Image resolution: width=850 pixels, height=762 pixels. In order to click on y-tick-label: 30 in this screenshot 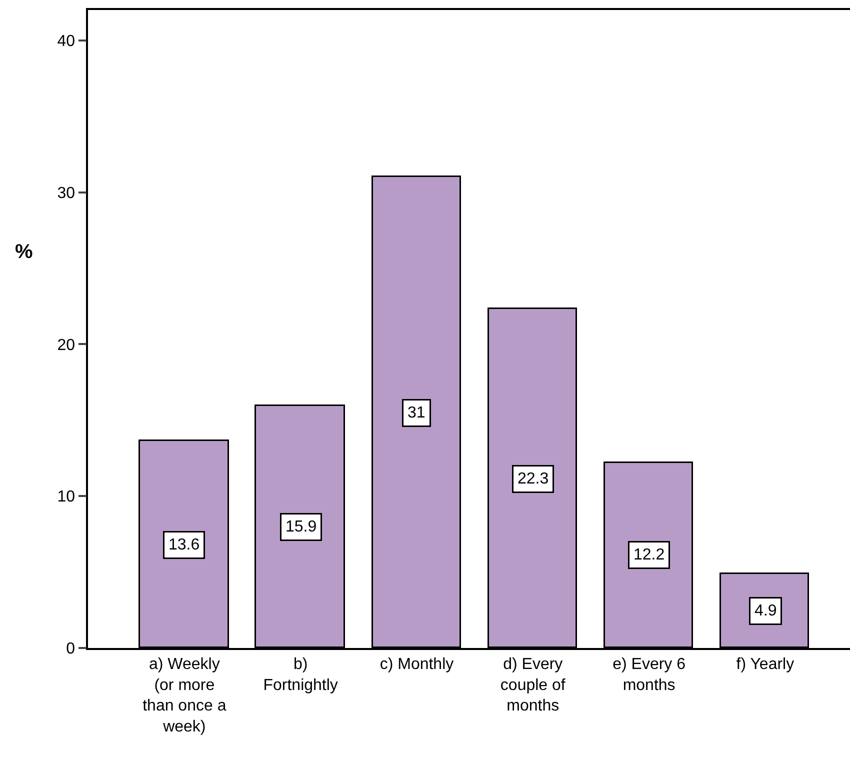, I will do `click(66, 193)`.